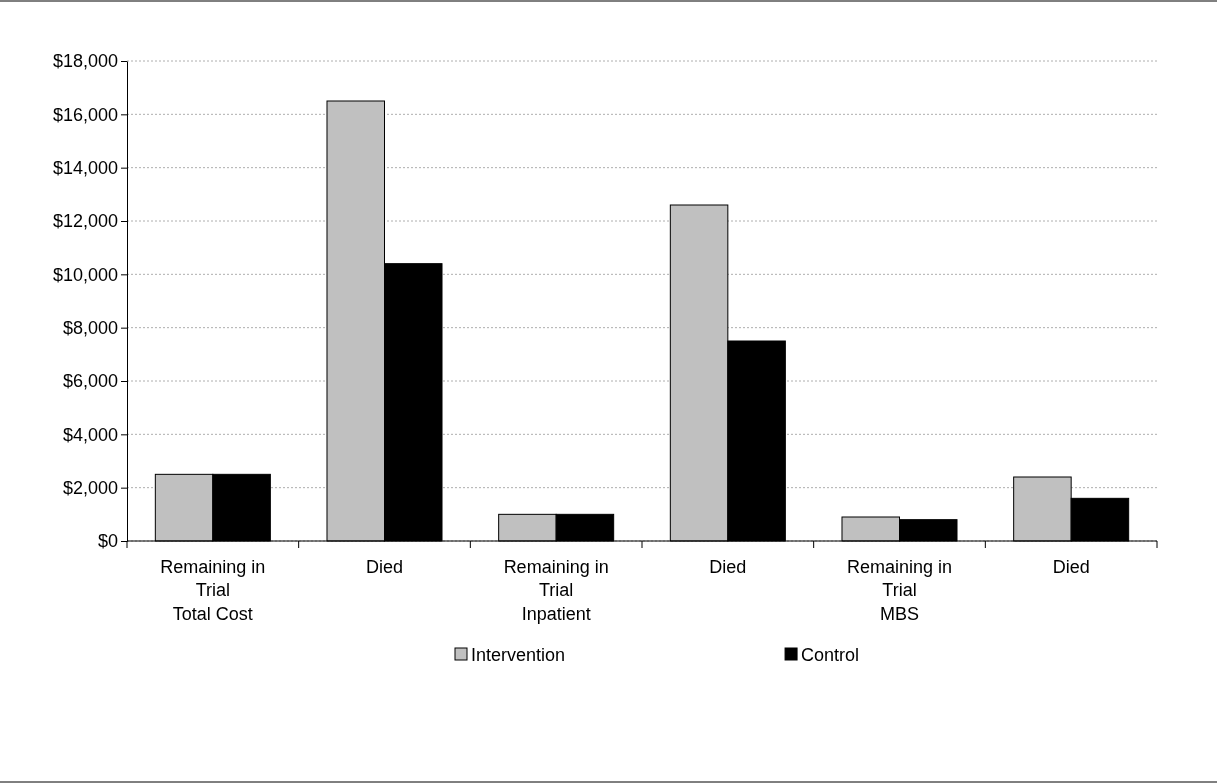 The width and height of the screenshot is (1217, 783). What do you see at coordinates (85, 274) in the screenshot?
I see `y-tick-label: $10,000` at bounding box center [85, 274].